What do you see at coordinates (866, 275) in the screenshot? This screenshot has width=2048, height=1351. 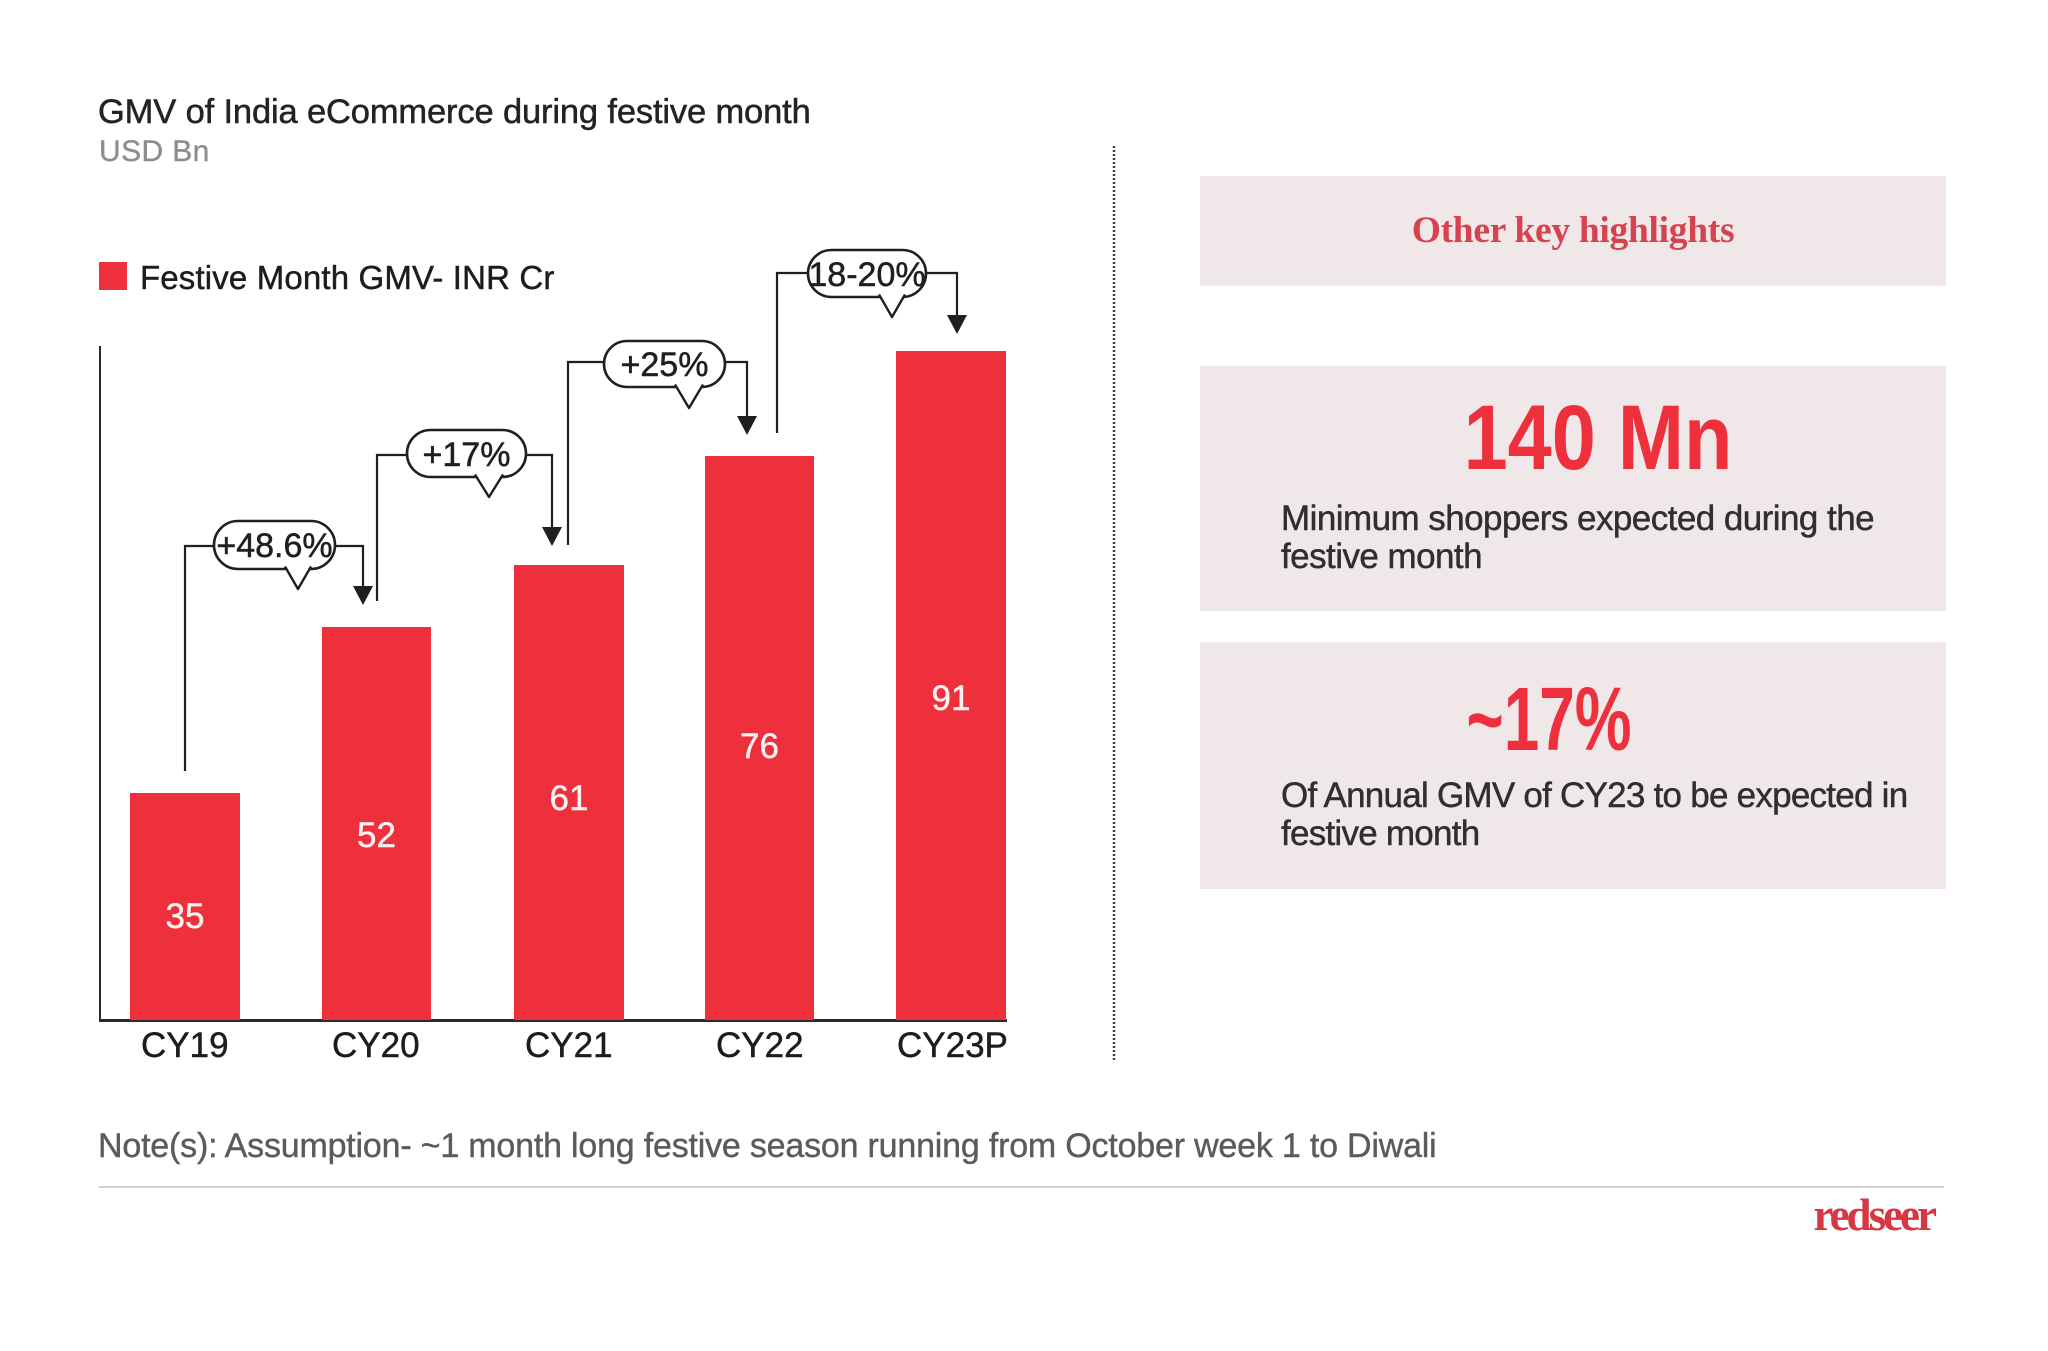 I see `svg-text: 18-20%` at bounding box center [866, 275].